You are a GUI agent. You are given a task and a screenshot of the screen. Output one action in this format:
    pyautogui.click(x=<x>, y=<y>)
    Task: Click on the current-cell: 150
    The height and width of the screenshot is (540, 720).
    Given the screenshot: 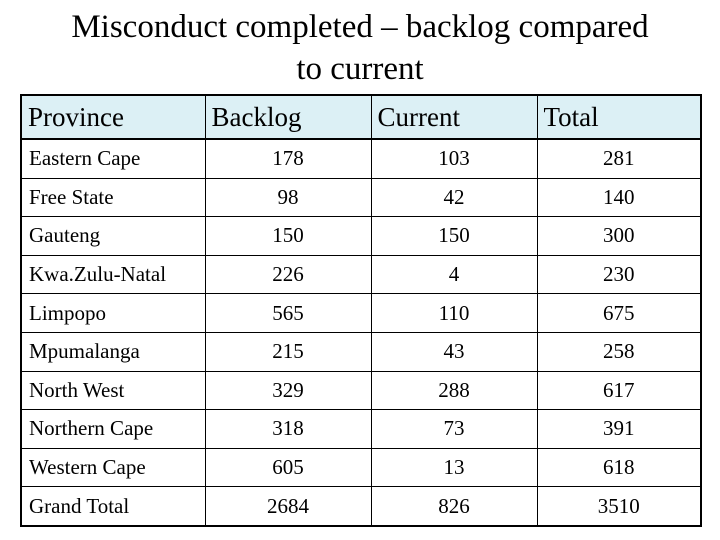 What is the action you would take?
    pyautogui.click(x=454, y=236)
    